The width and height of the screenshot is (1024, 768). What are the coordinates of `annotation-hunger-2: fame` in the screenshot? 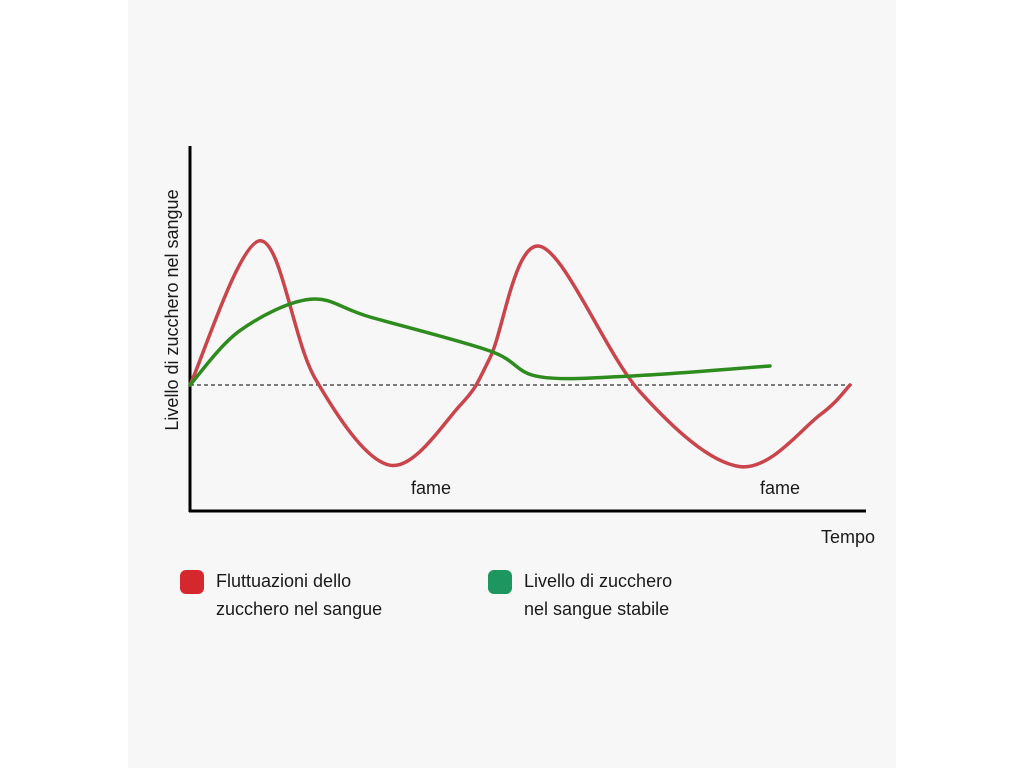 It's located at (780, 488).